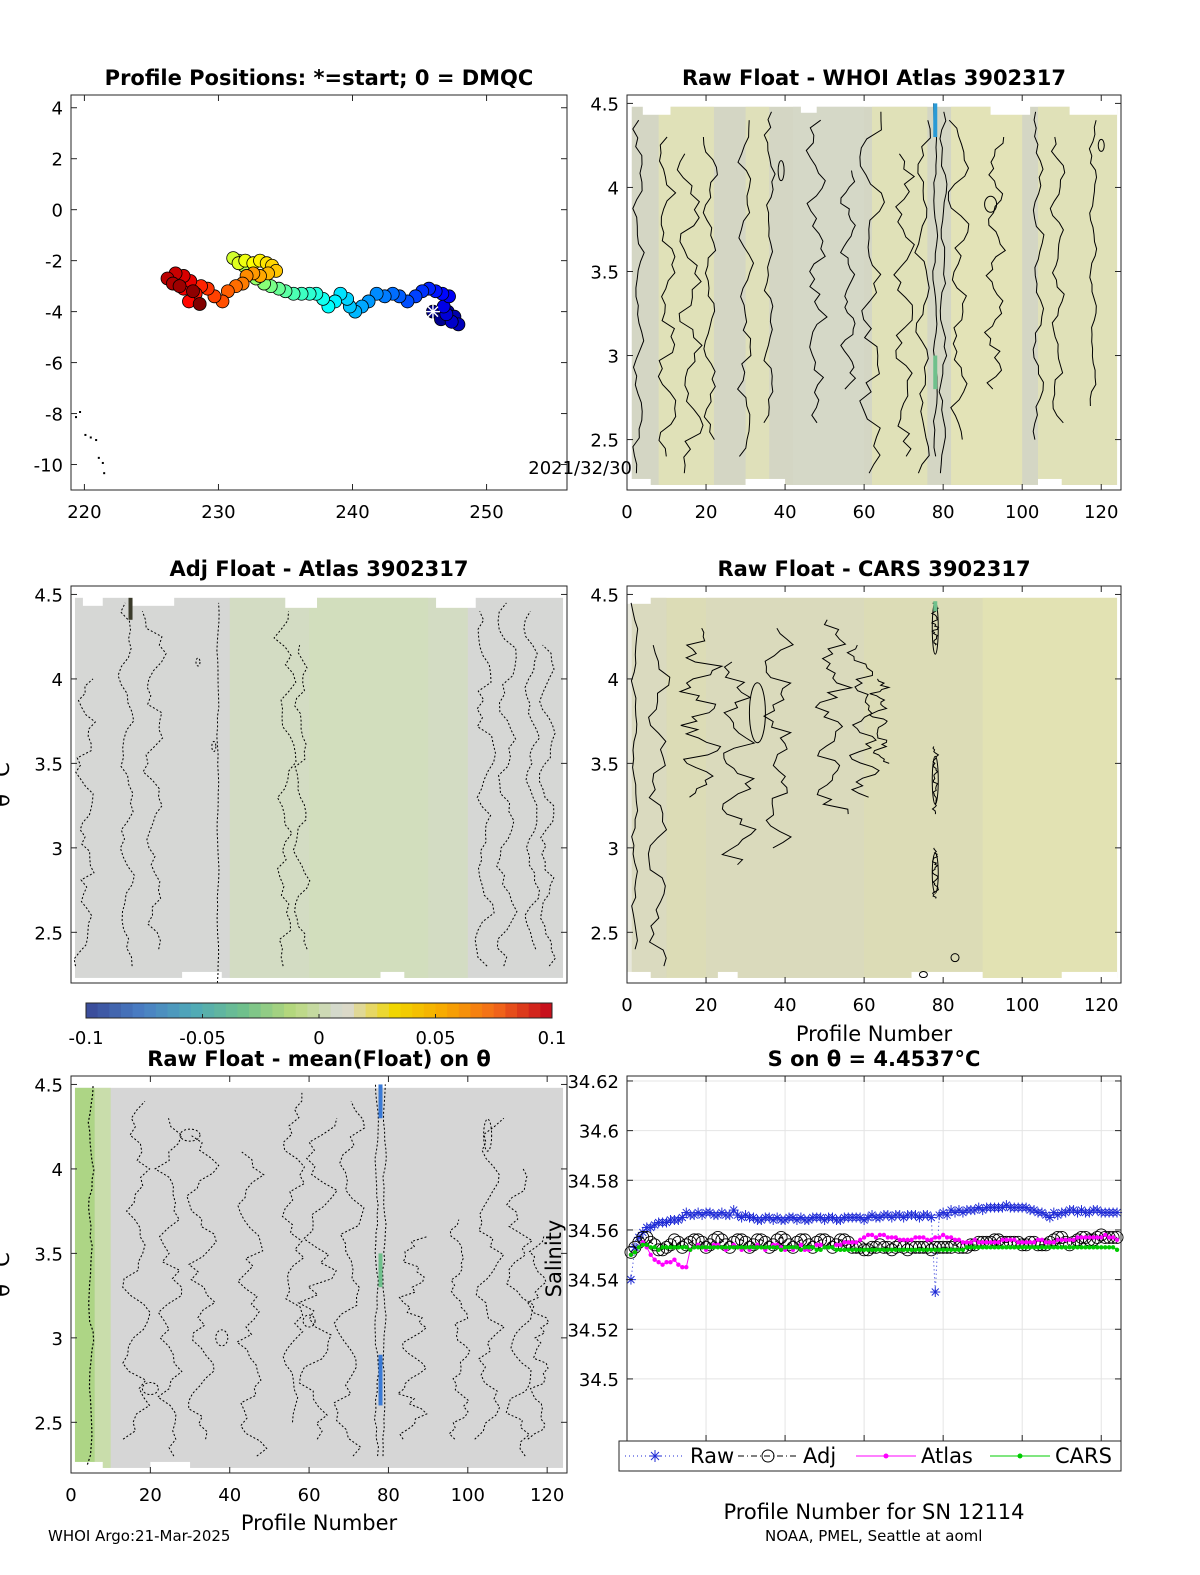 The image size is (1200, 1575). What do you see at coordinates (318, 569) in the screenshot?
I see `panel-title: Adj Float - Atlas 3902317` at bounding box center [318, 569].